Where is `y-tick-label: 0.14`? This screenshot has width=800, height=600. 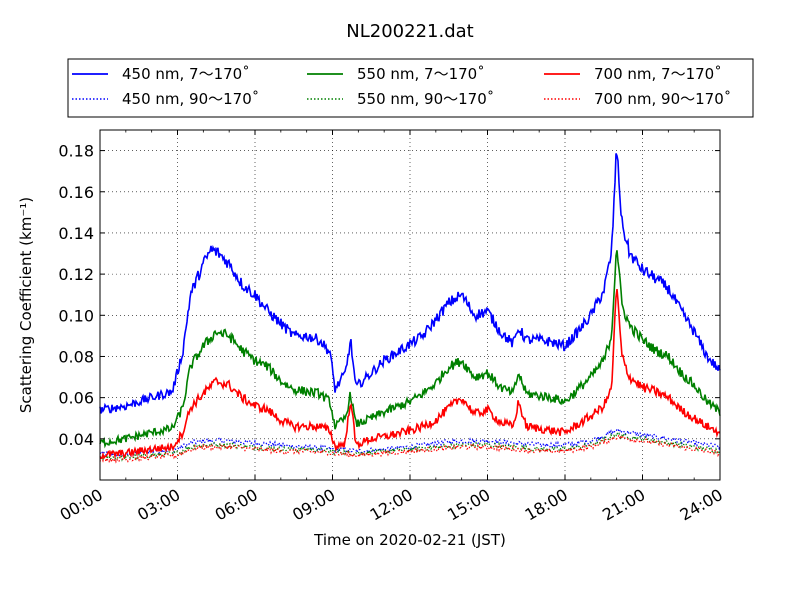
y-tick-label: 0.14 is located at coordinates (76, 233).